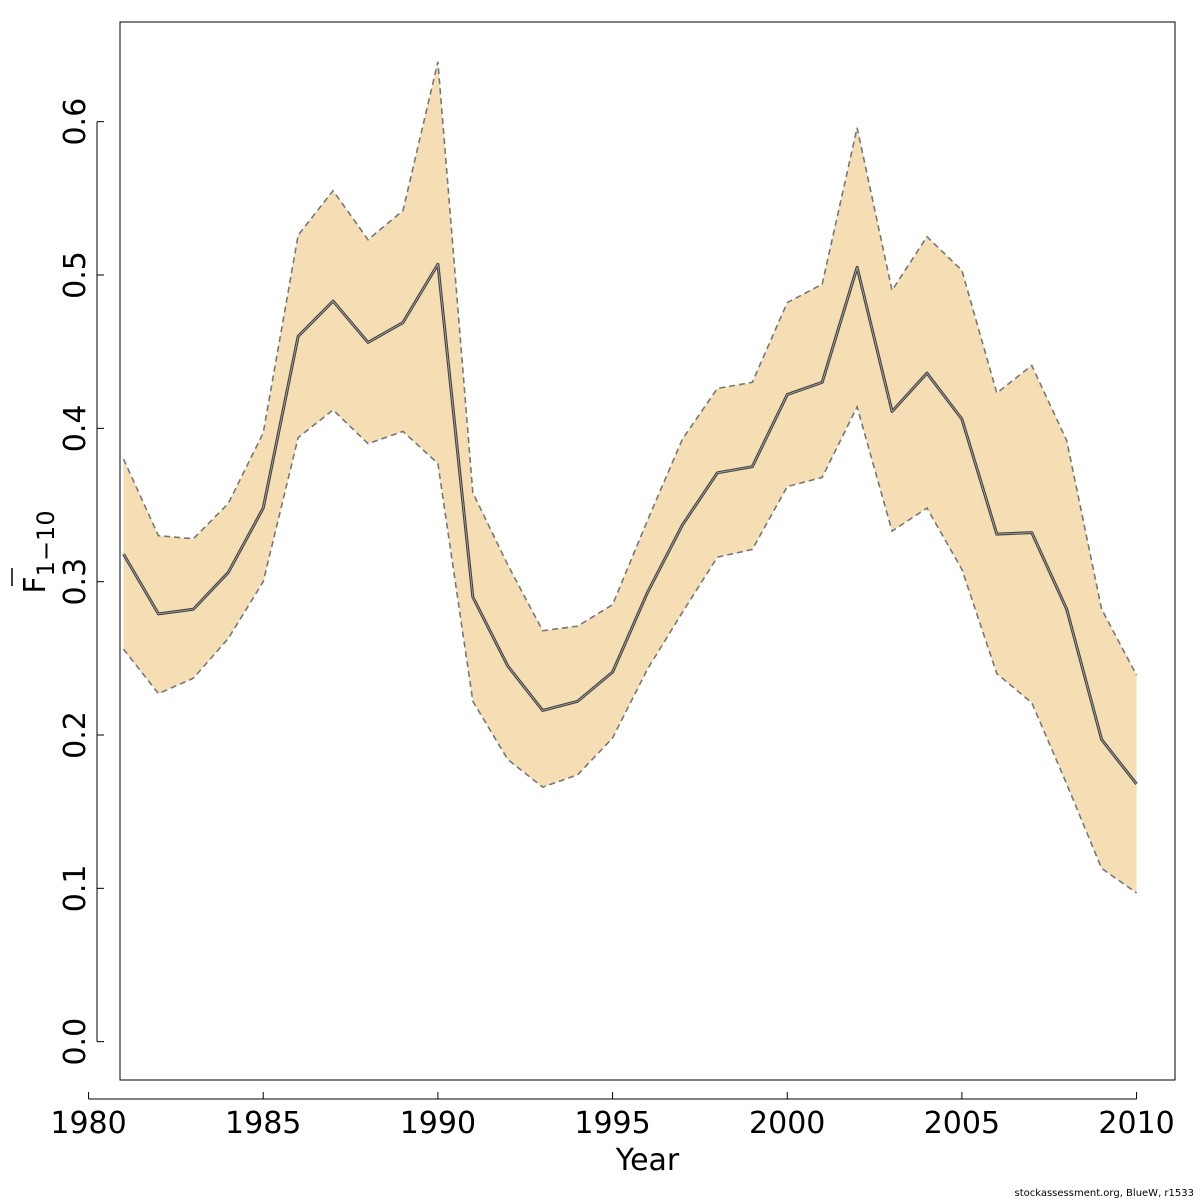 This screenshot has width=1200, height=1200. Describe the element at coordinates (46, 543) in the screenshot. I see `y-axis-title-subscript: 1−10` at that location.